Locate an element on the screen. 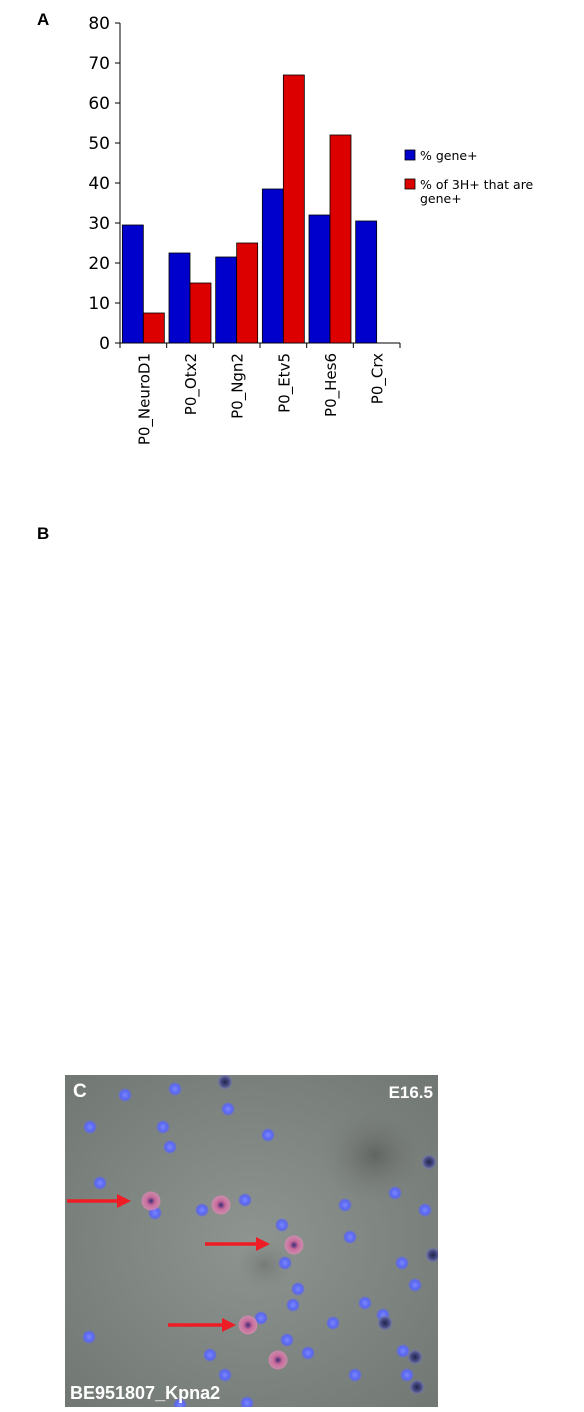 The image size is (584, 1412). probe-label: BE951807_Kpna2 is located at coordinates (145, 1393).